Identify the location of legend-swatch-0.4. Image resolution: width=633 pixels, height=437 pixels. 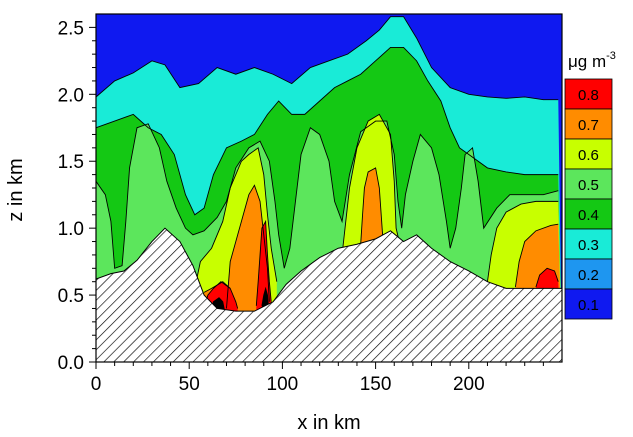
(588, 214).